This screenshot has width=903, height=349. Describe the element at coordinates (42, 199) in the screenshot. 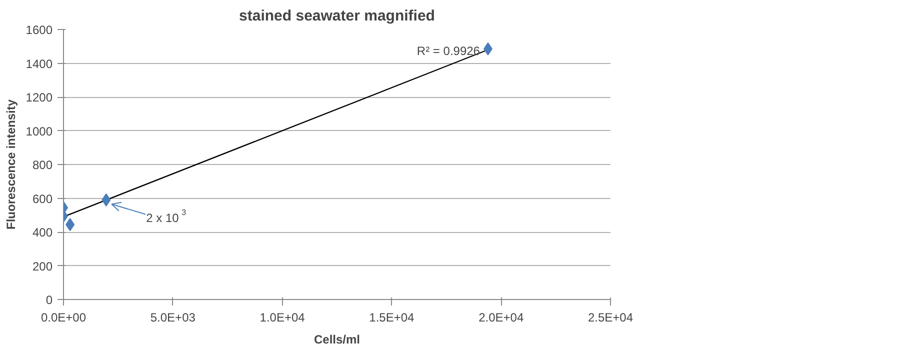

I see `y-tick-label: 600` at that location.